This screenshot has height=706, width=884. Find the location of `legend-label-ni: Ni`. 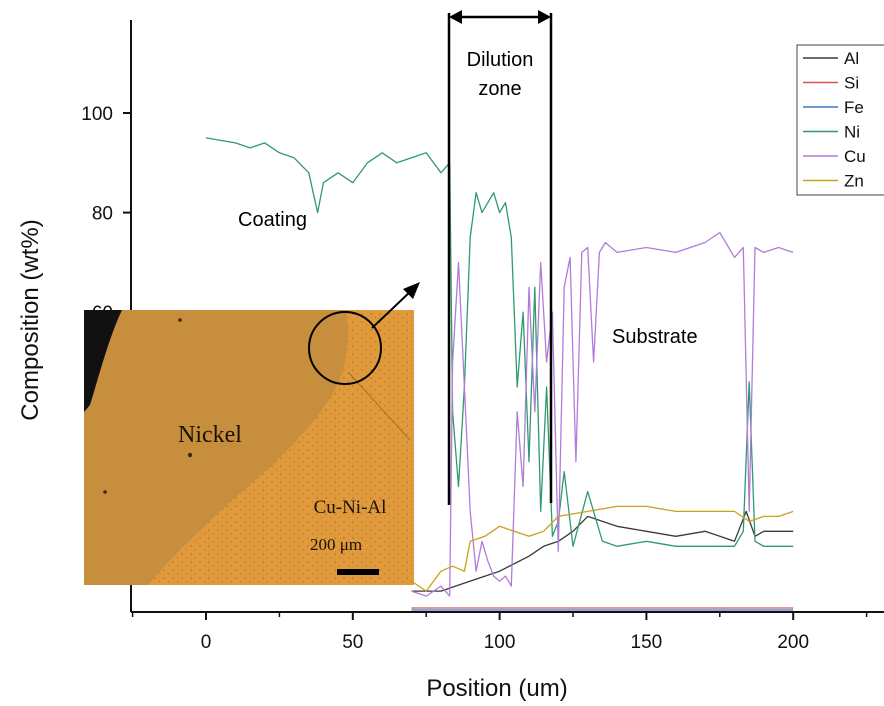

legend-label-ni: Ni is located at coordinates (852, 132).